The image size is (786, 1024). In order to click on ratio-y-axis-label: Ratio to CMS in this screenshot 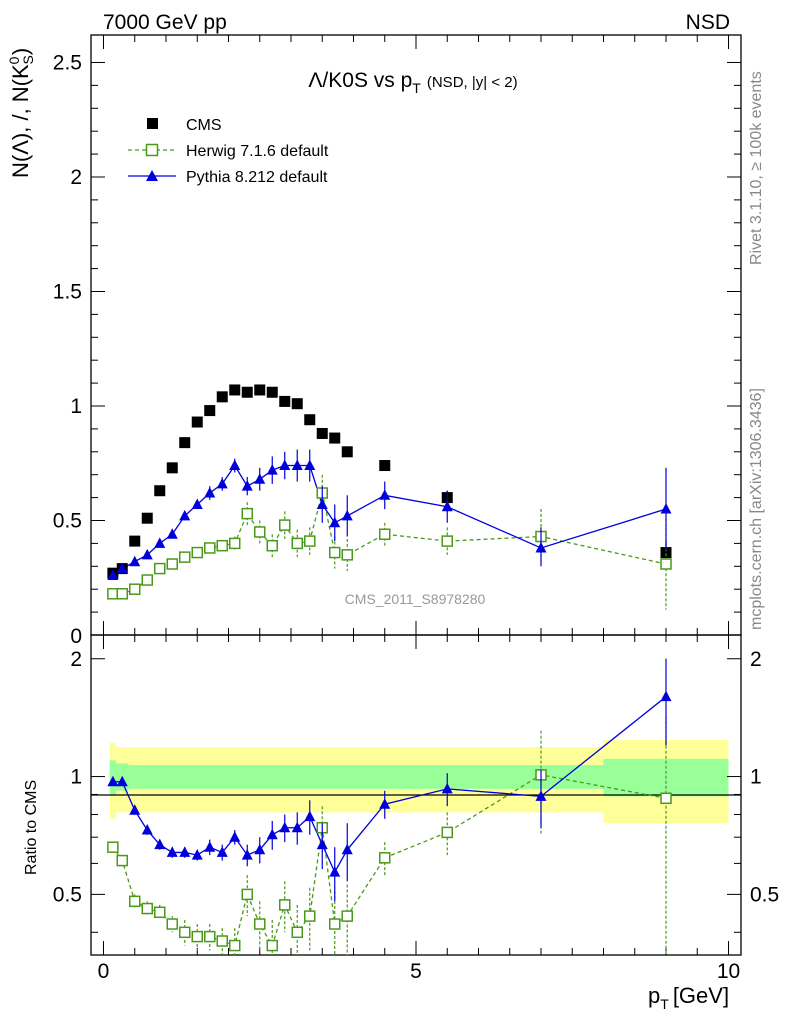, I will do `click(31, 827)`.